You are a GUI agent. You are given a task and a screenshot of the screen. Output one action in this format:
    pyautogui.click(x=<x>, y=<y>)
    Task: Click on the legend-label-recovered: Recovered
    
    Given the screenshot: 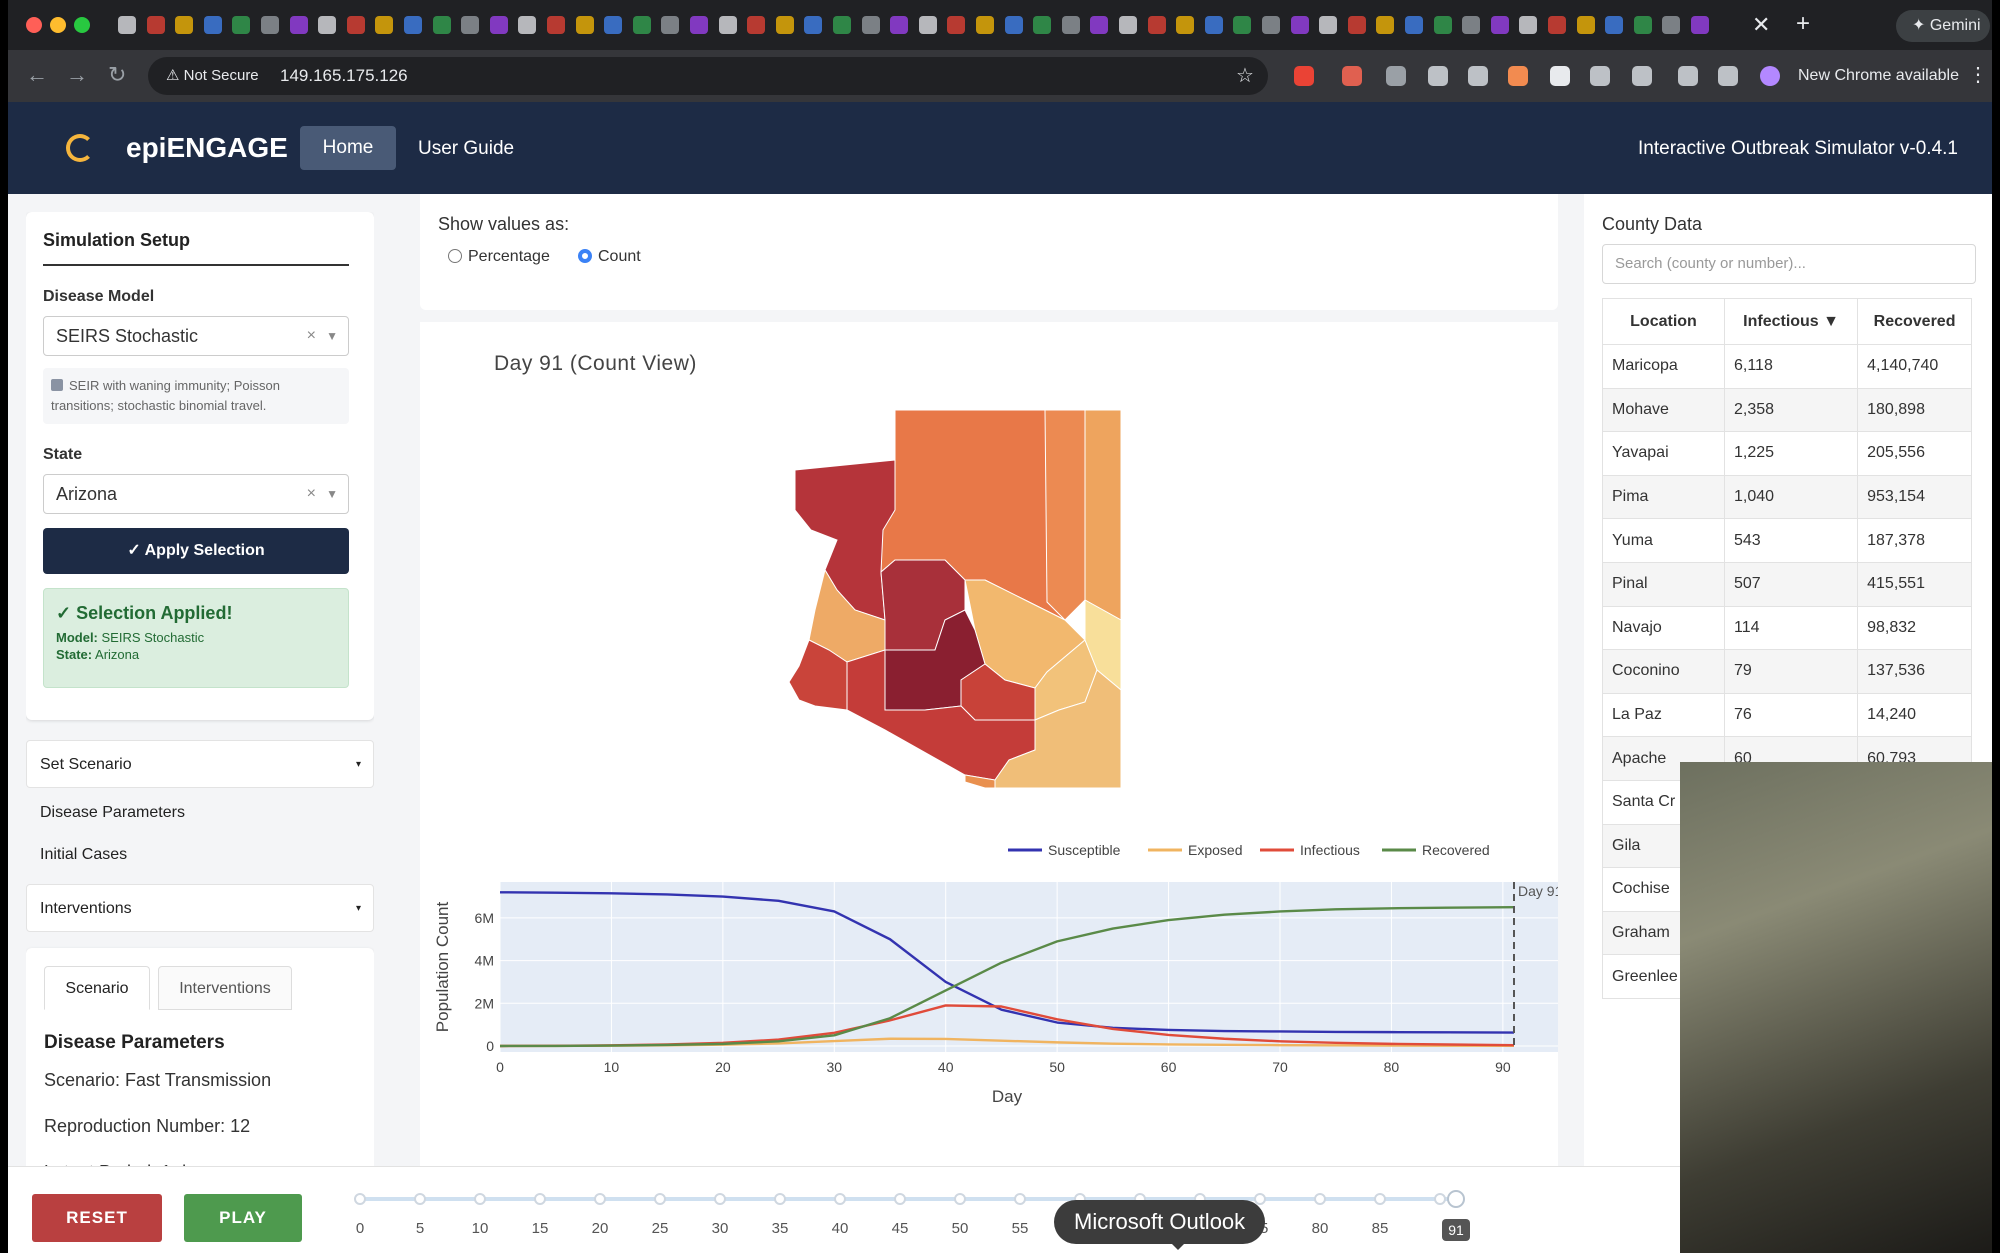 What is the action you would take?
    pyautogui.click(x=1456, y=850)
    